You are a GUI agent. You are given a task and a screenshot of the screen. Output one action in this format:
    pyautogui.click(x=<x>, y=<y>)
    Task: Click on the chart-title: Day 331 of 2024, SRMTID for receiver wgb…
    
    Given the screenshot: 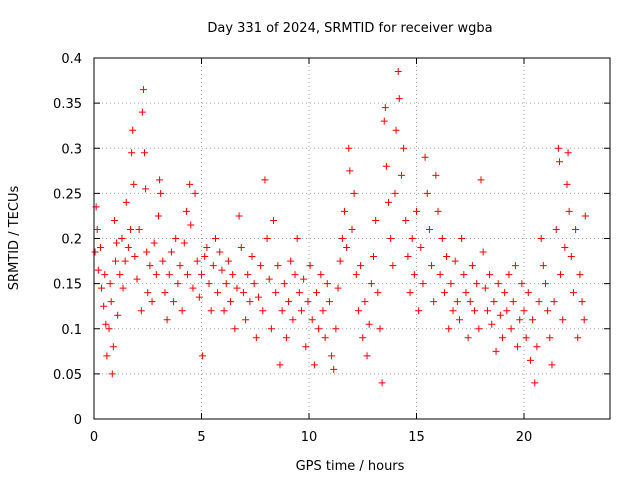 What is the action you would take?
    pyautogui.click(x=349, y=28)
    